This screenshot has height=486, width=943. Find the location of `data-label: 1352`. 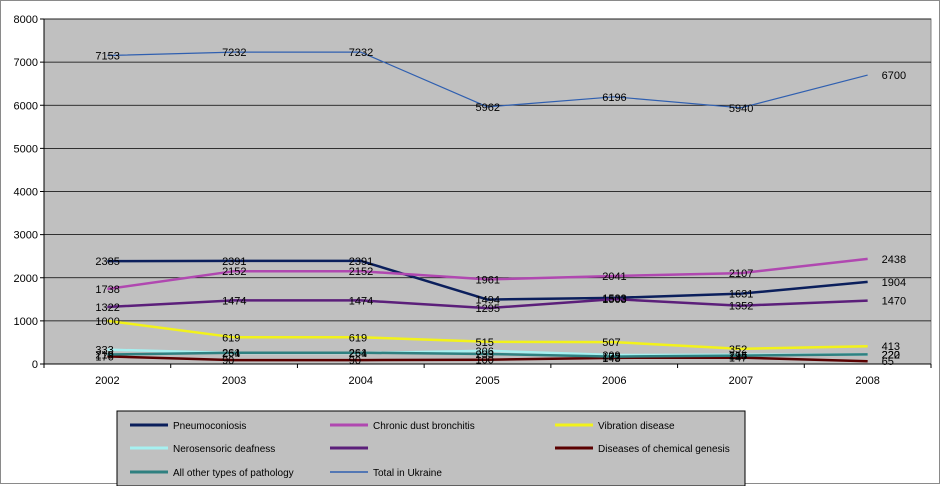

data-label: 1352 is located at coordinates (741, 307).